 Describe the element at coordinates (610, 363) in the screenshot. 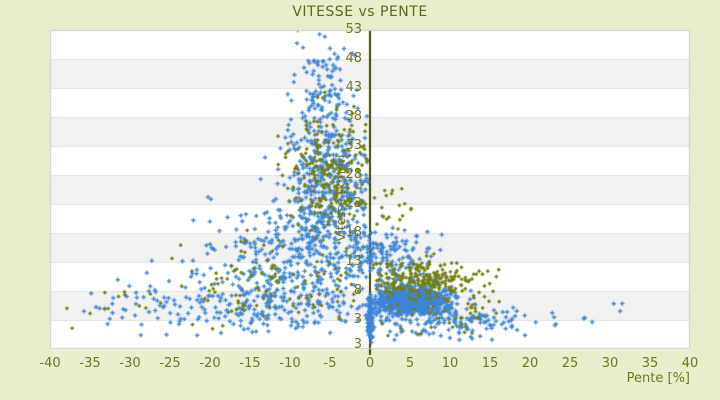

I see `x-tick-label: 30` at that location.